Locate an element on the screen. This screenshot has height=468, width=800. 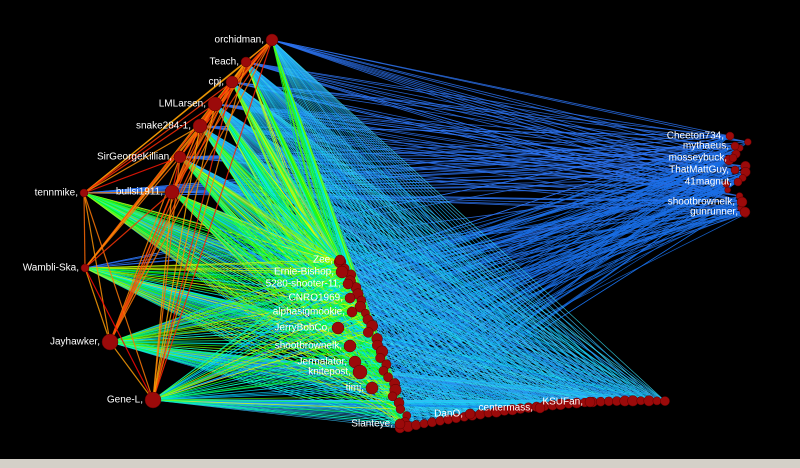
node-label: Gene-L, is located at coordinates (125, 400).